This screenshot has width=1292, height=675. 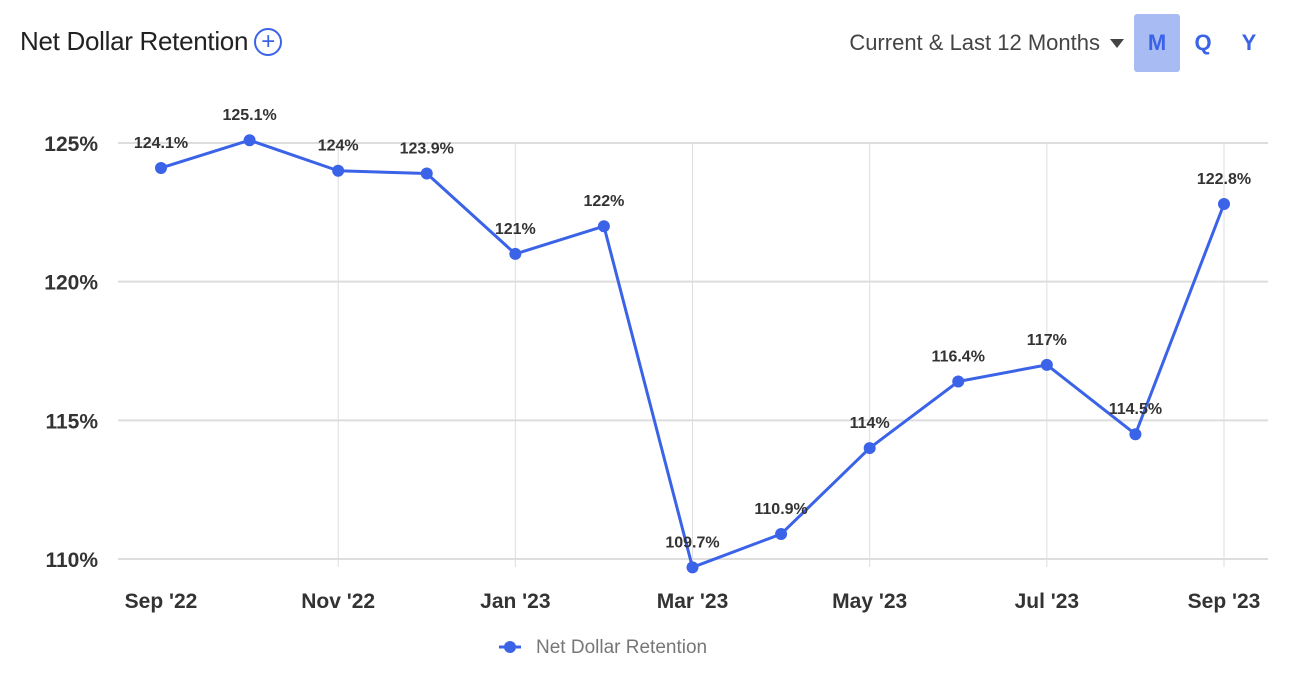 I want to click on y-tick-label: 125%, so click(x=71, y=144).